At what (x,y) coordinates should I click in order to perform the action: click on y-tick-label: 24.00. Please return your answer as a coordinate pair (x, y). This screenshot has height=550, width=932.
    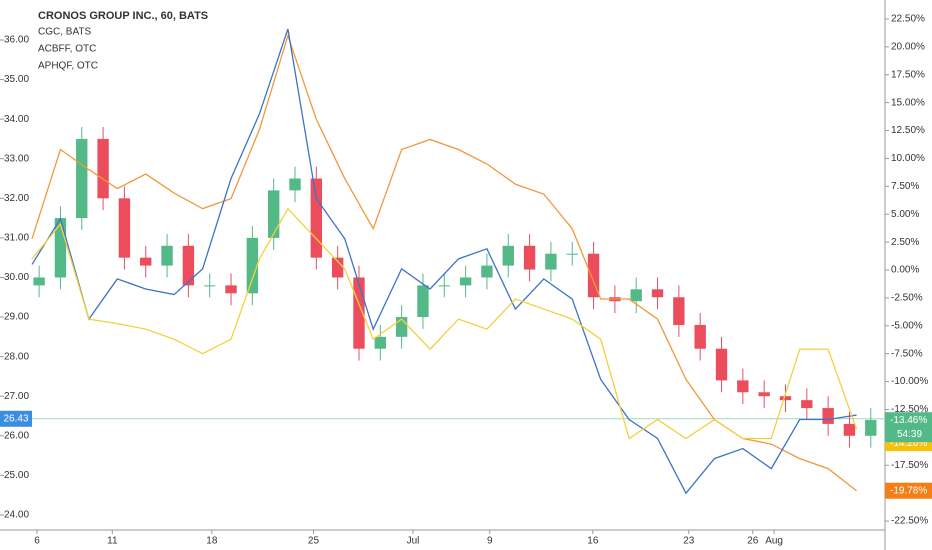
    Looking at the image, I should click on (16, 515).